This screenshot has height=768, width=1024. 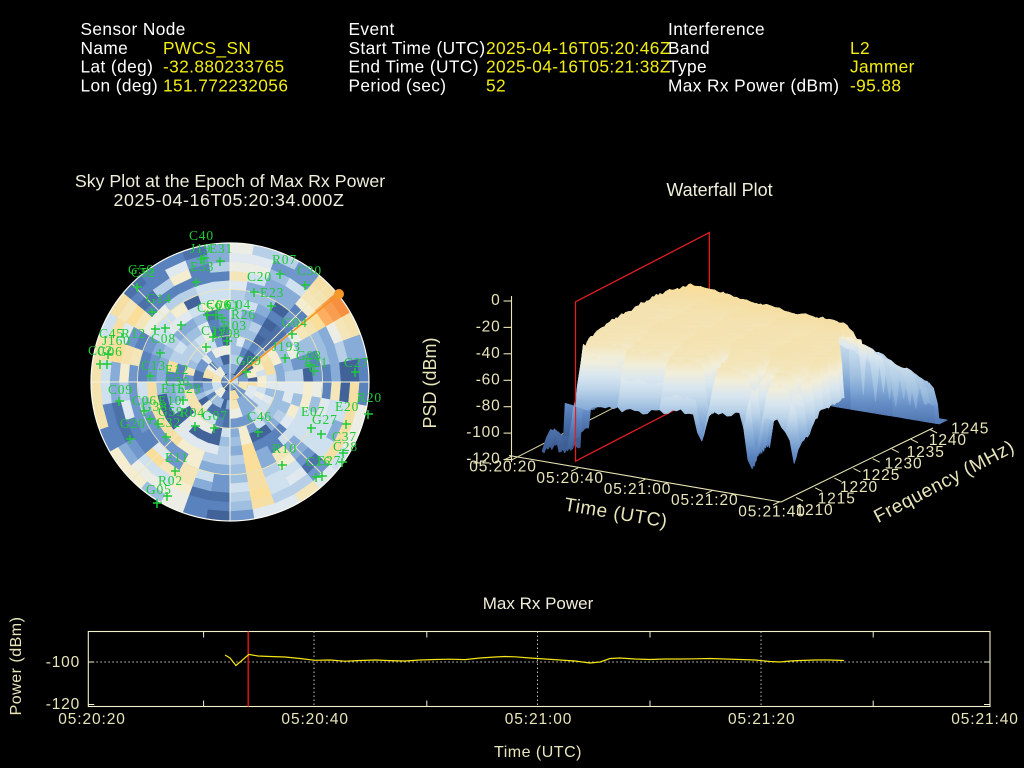 What do you see at coordinates (903, 464) in the screenshot?
I see `svg-text: 1230` at bounding box center [903, 464].